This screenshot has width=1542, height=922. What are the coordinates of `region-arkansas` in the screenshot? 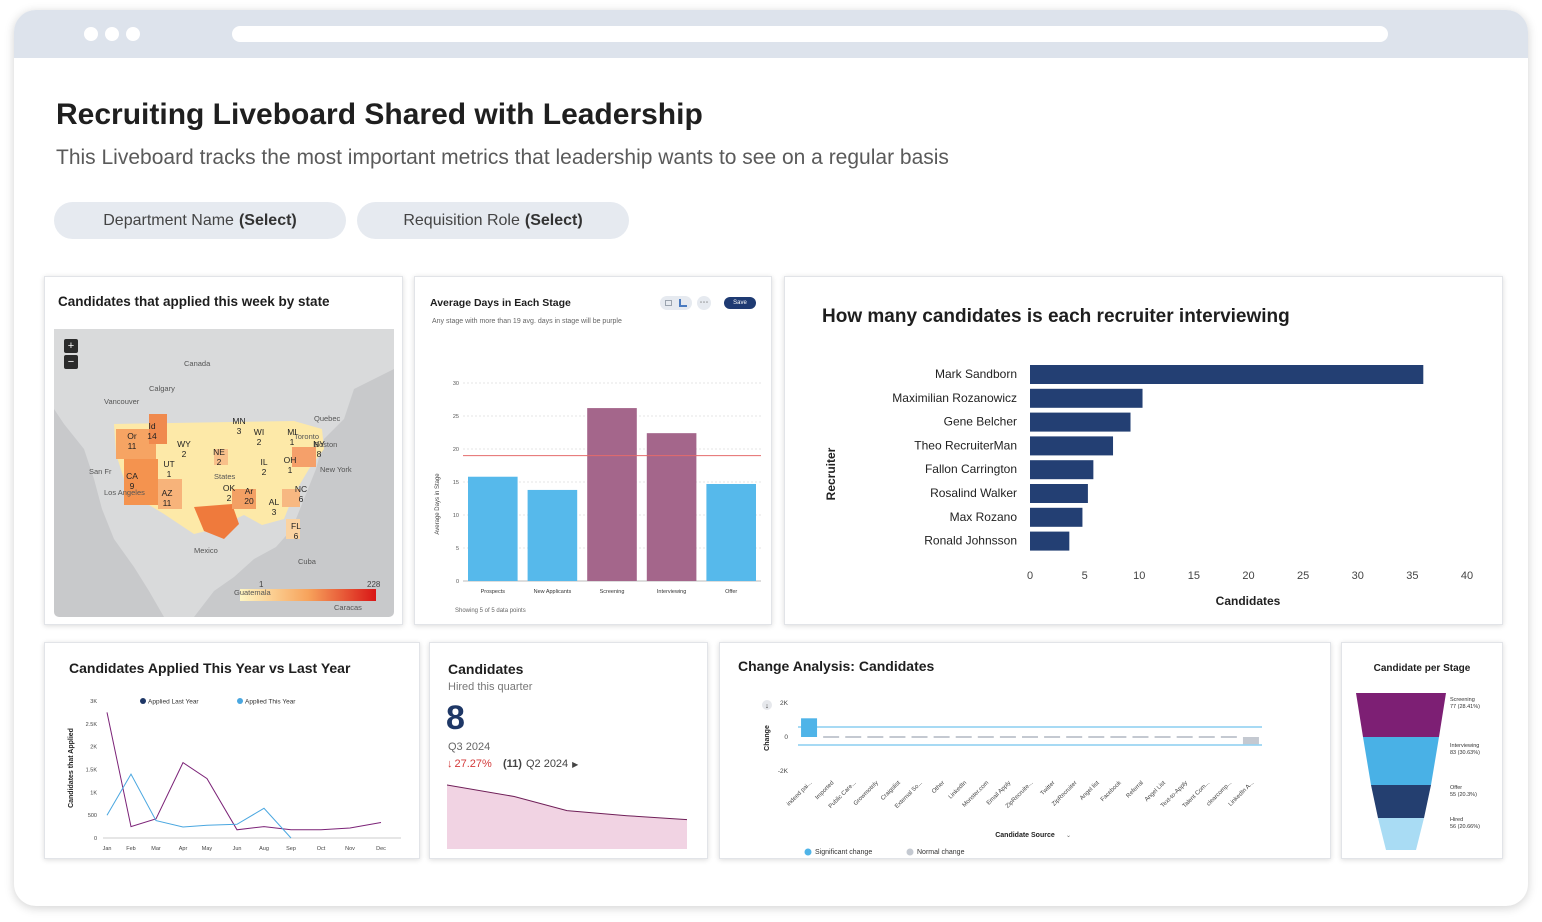 It's located at (244, 499).